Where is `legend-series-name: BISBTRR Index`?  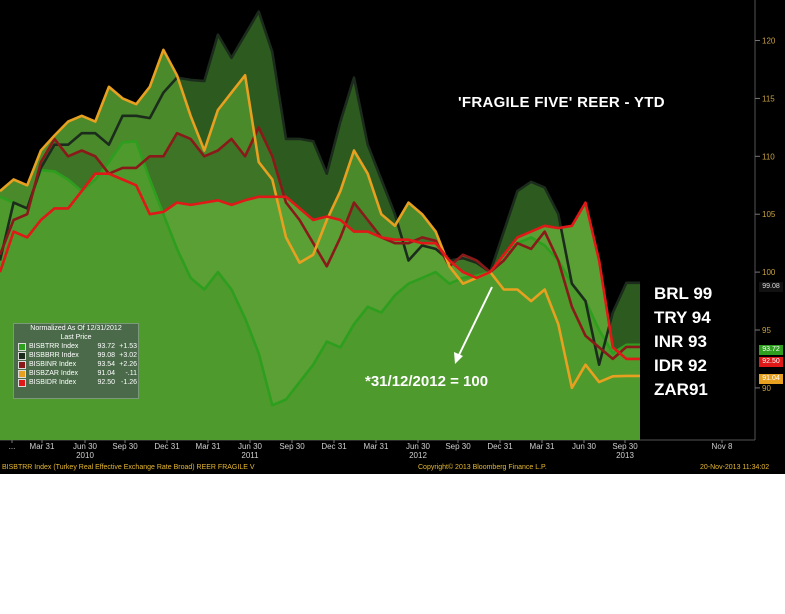
legend-series-name: BISBTRR Index is located at coordinates (54, 346).